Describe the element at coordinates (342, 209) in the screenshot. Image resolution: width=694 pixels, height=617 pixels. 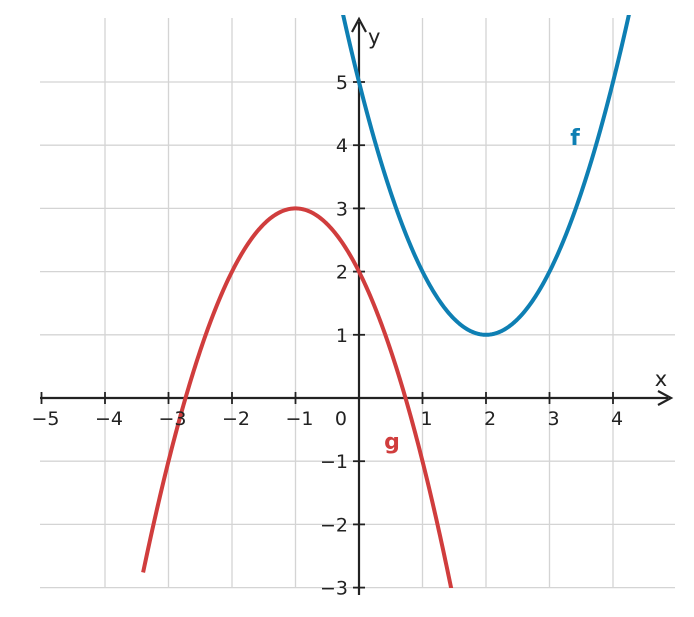
I see `y-tick-label: 3` at that location.